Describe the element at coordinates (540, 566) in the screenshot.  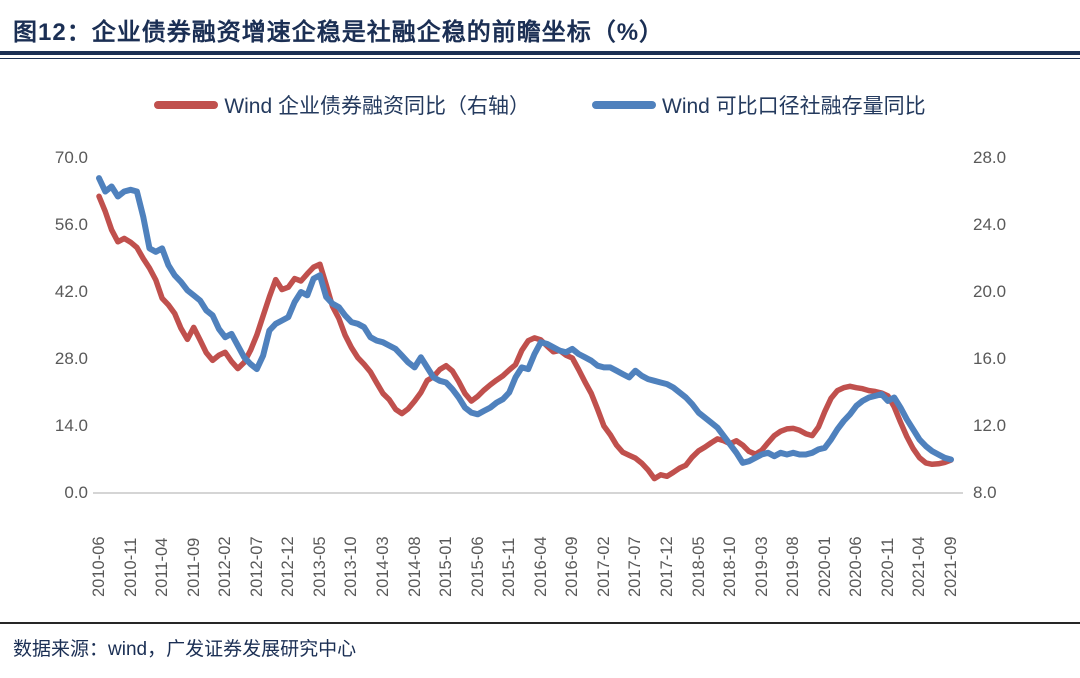
I see `x-axis-tick: 2016-04` at that location.